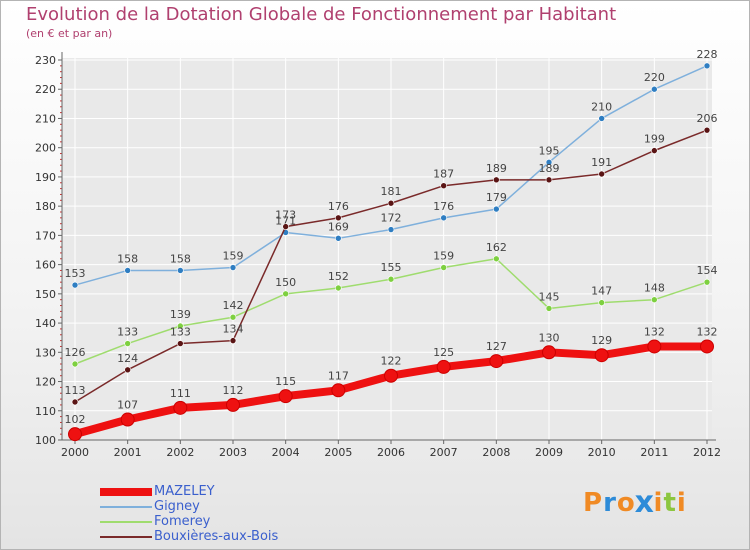 Image resolution: width=750 pixels, height=550 pixels. What do you see at coordinates (45, 352) in the screenshot?
I see `y-tick-label: 130` at bounding box center [45, 352].